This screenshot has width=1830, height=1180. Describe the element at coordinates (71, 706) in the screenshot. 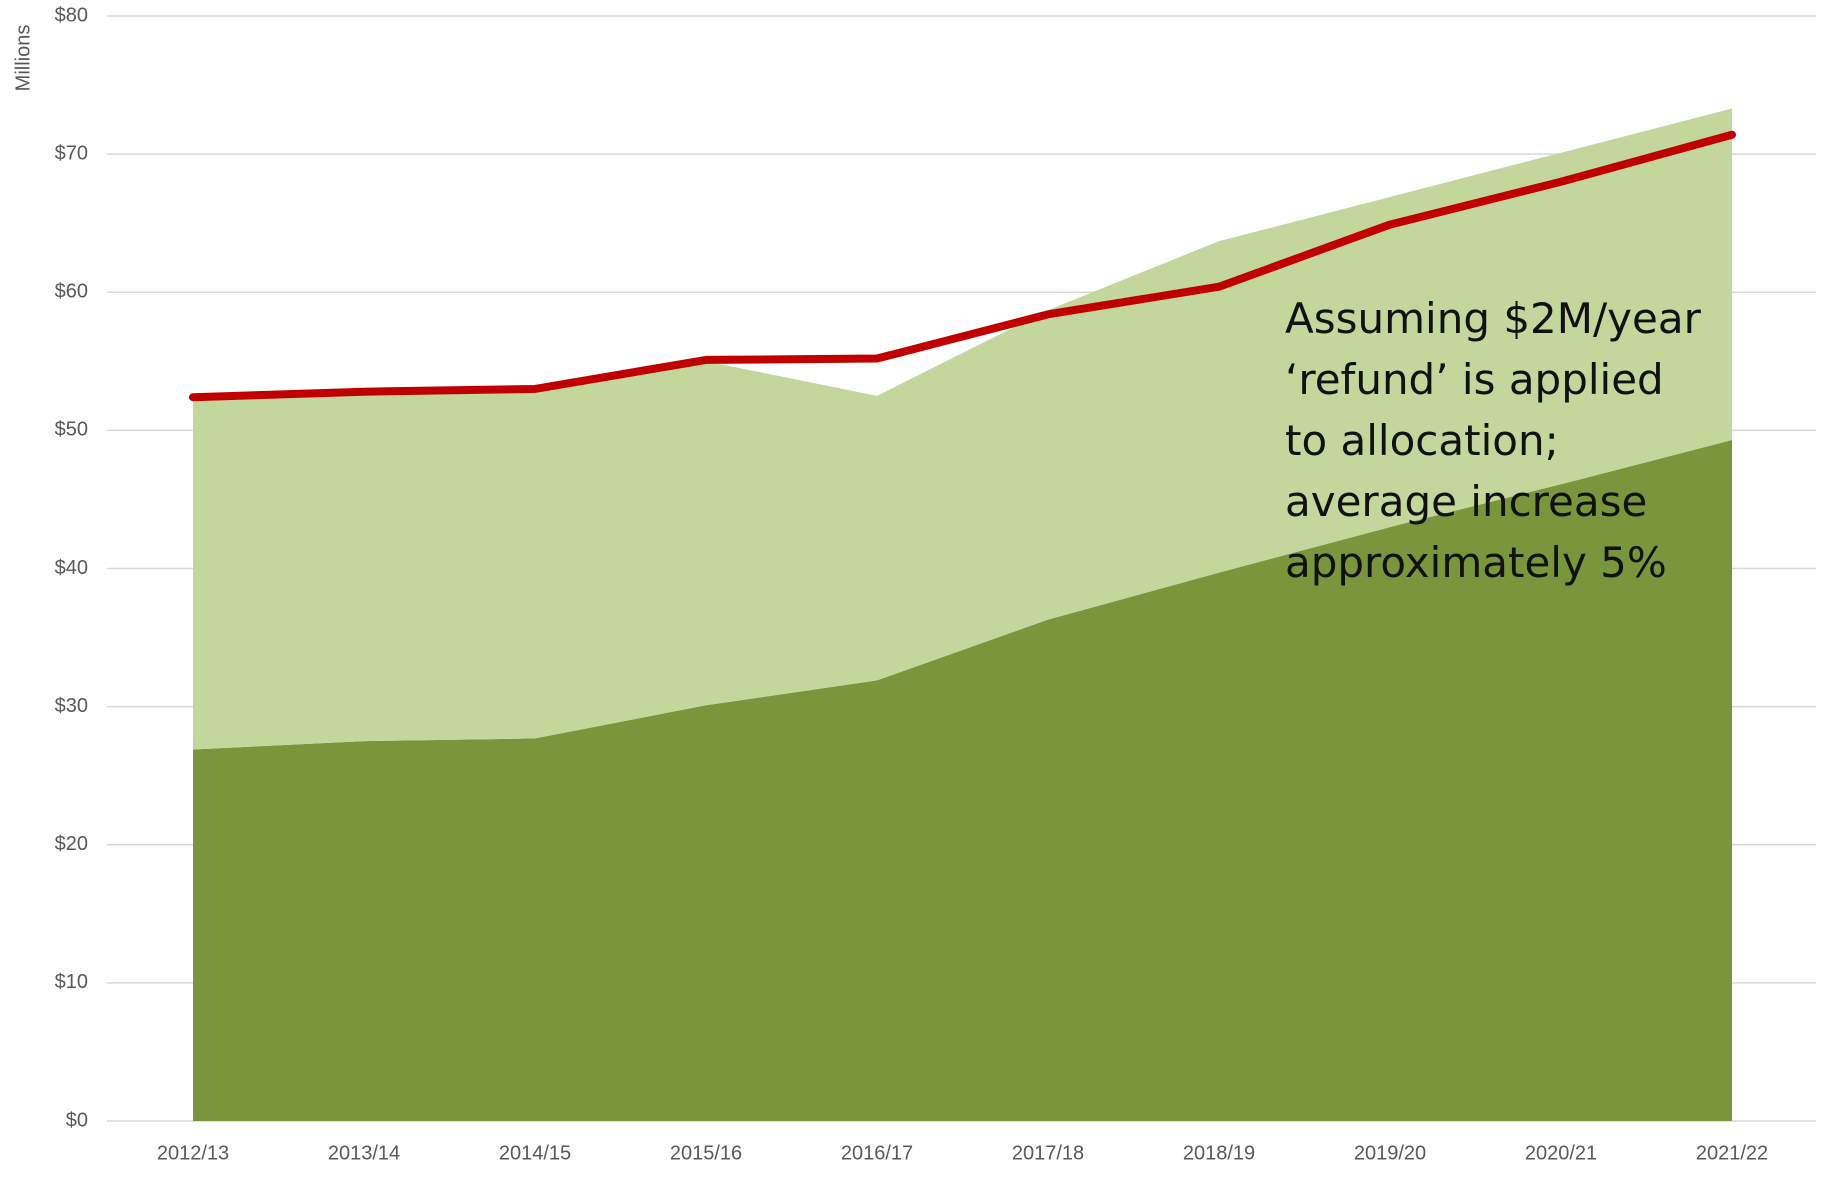

I see `y-tick-label: $30` at that location.